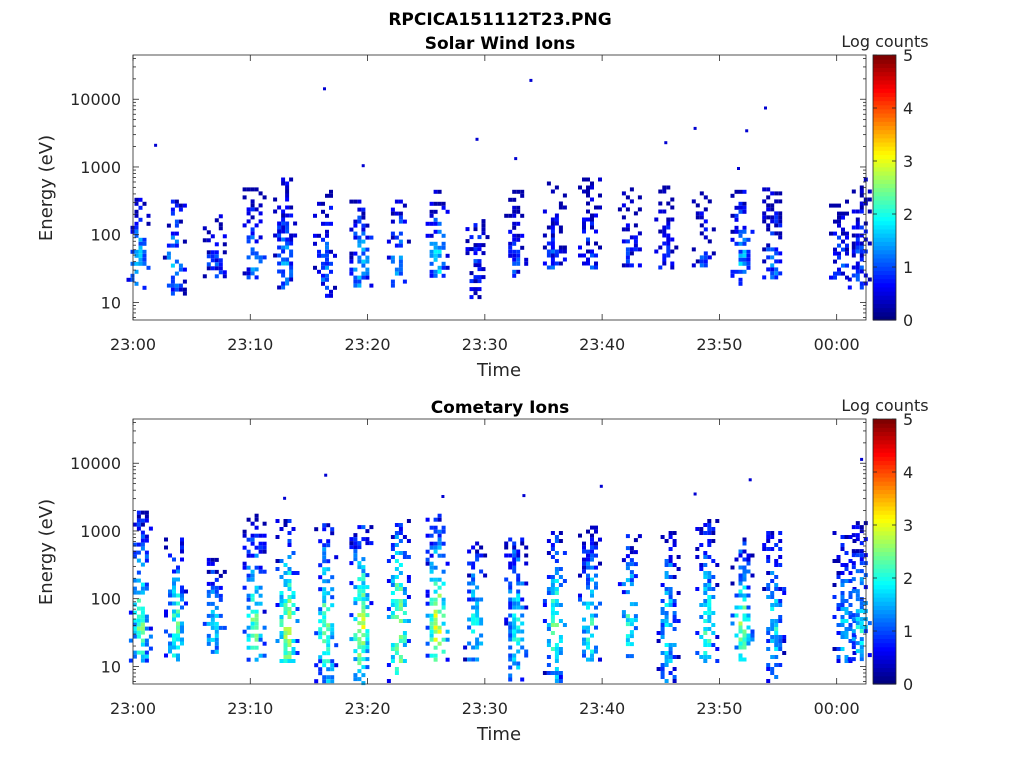 The width and height of the screenshot is (1024, 768). Describe the element at coordinates (908, 684) in the screenshot. I see `colorbar-tick-label: 0` at that location.